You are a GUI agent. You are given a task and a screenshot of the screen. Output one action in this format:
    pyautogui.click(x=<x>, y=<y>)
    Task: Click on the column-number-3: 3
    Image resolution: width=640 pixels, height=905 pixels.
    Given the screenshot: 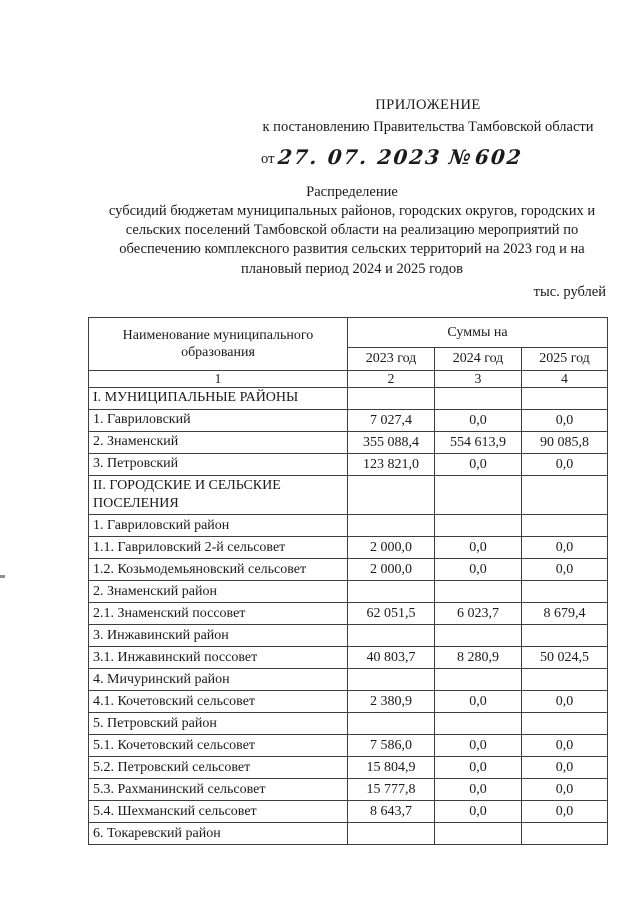 What is the action you would take?
    pyautogui.click(x=478, y=379)
    